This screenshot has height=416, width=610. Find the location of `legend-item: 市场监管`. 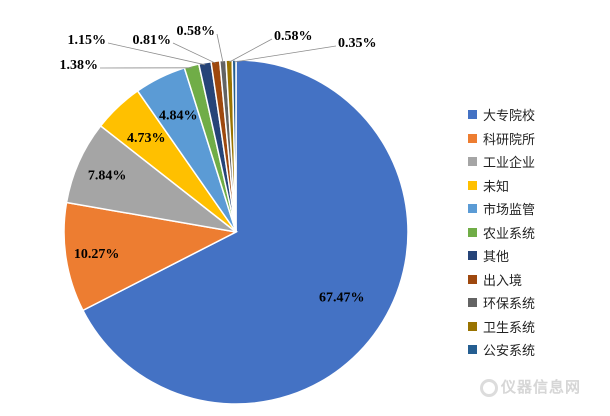

legend-item: 市场监管 is located at coordinates (533, 209).